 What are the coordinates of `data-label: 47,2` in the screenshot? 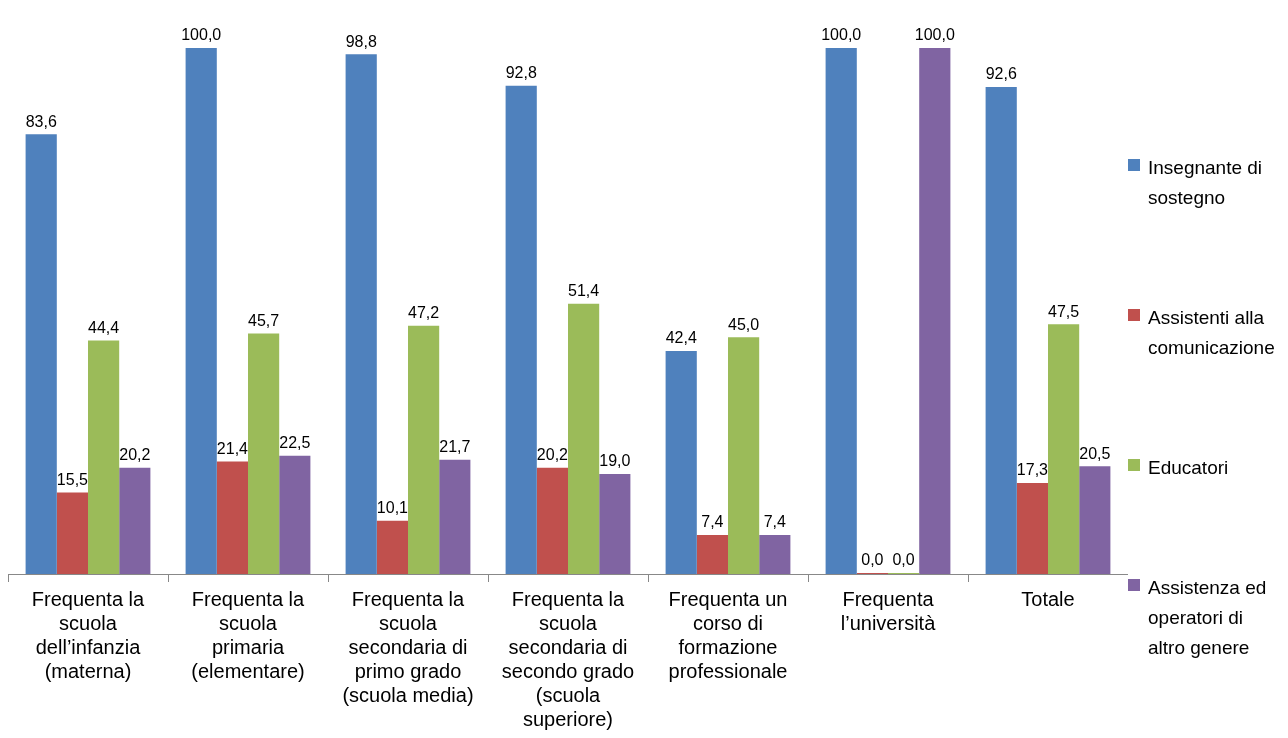 It's located at (424, 313).